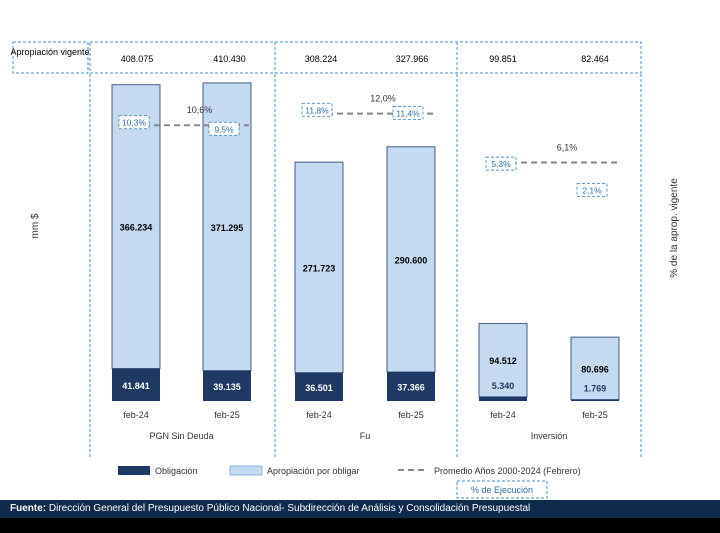 Image resolution: width=720 pixels, height=533 pixels. I want to click on appropriation-value: 99.851, so click(503, 59).